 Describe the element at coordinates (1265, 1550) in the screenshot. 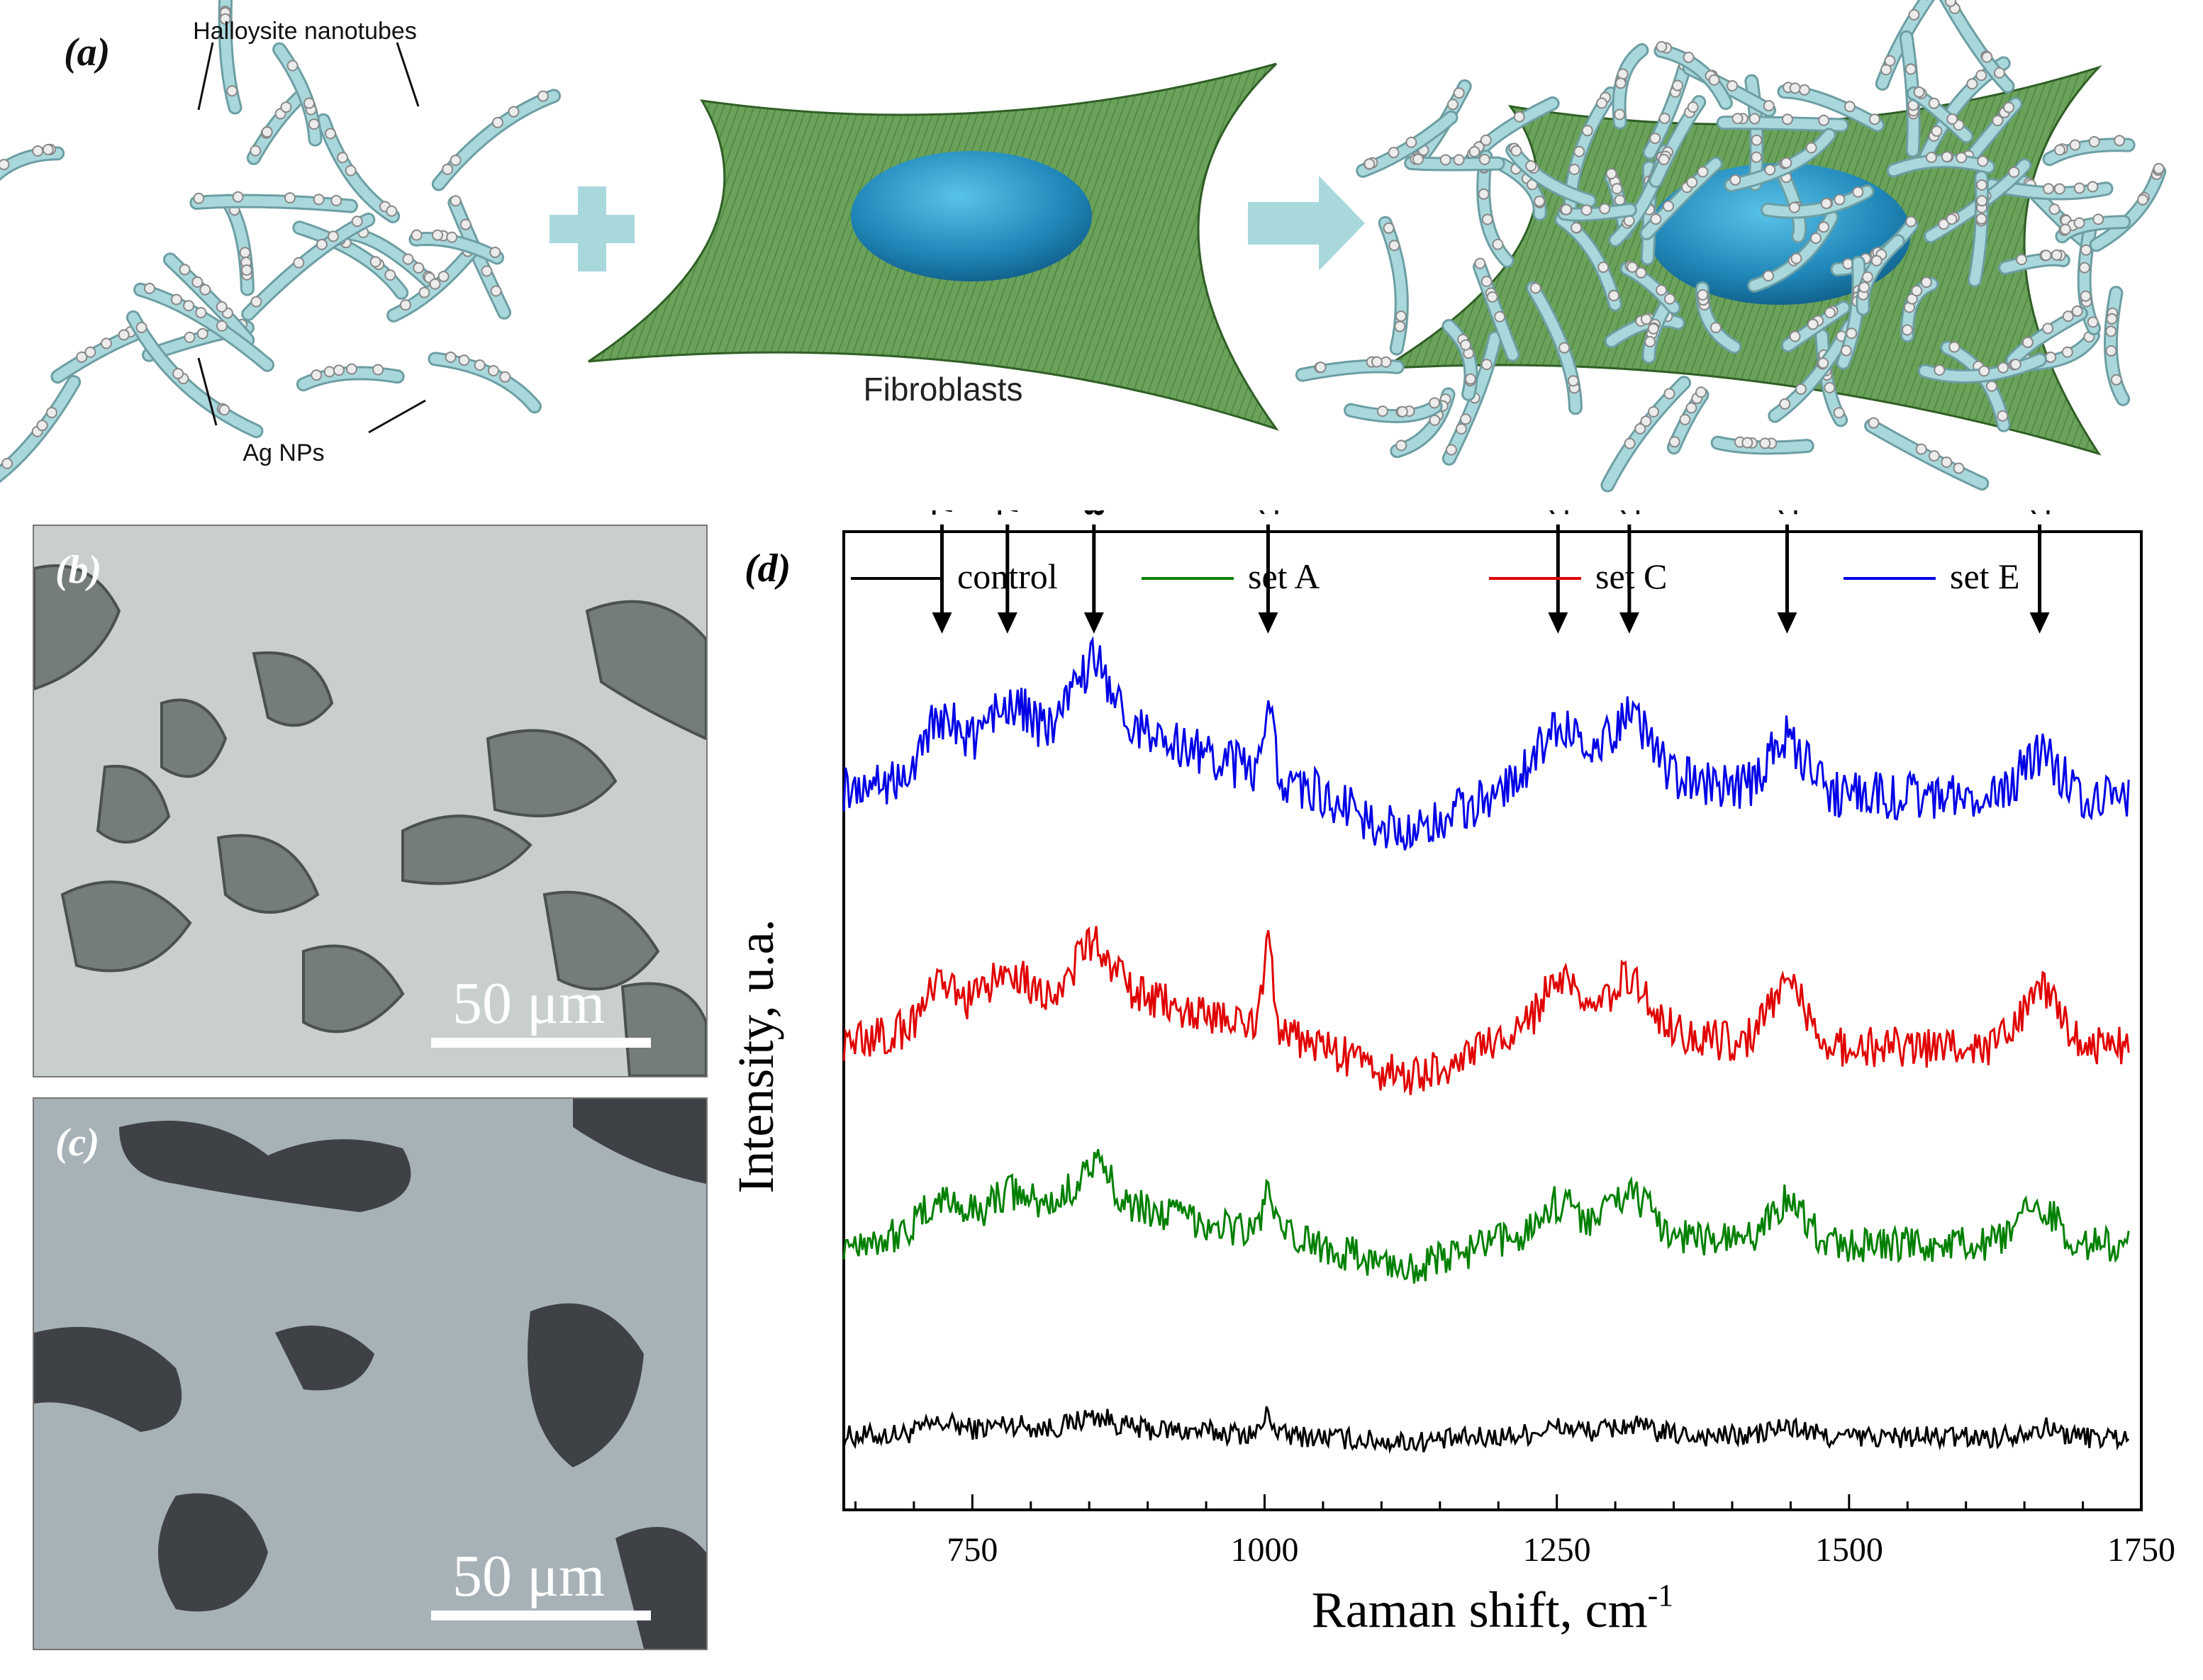

I see `x-tick-label: 1000` at that location.